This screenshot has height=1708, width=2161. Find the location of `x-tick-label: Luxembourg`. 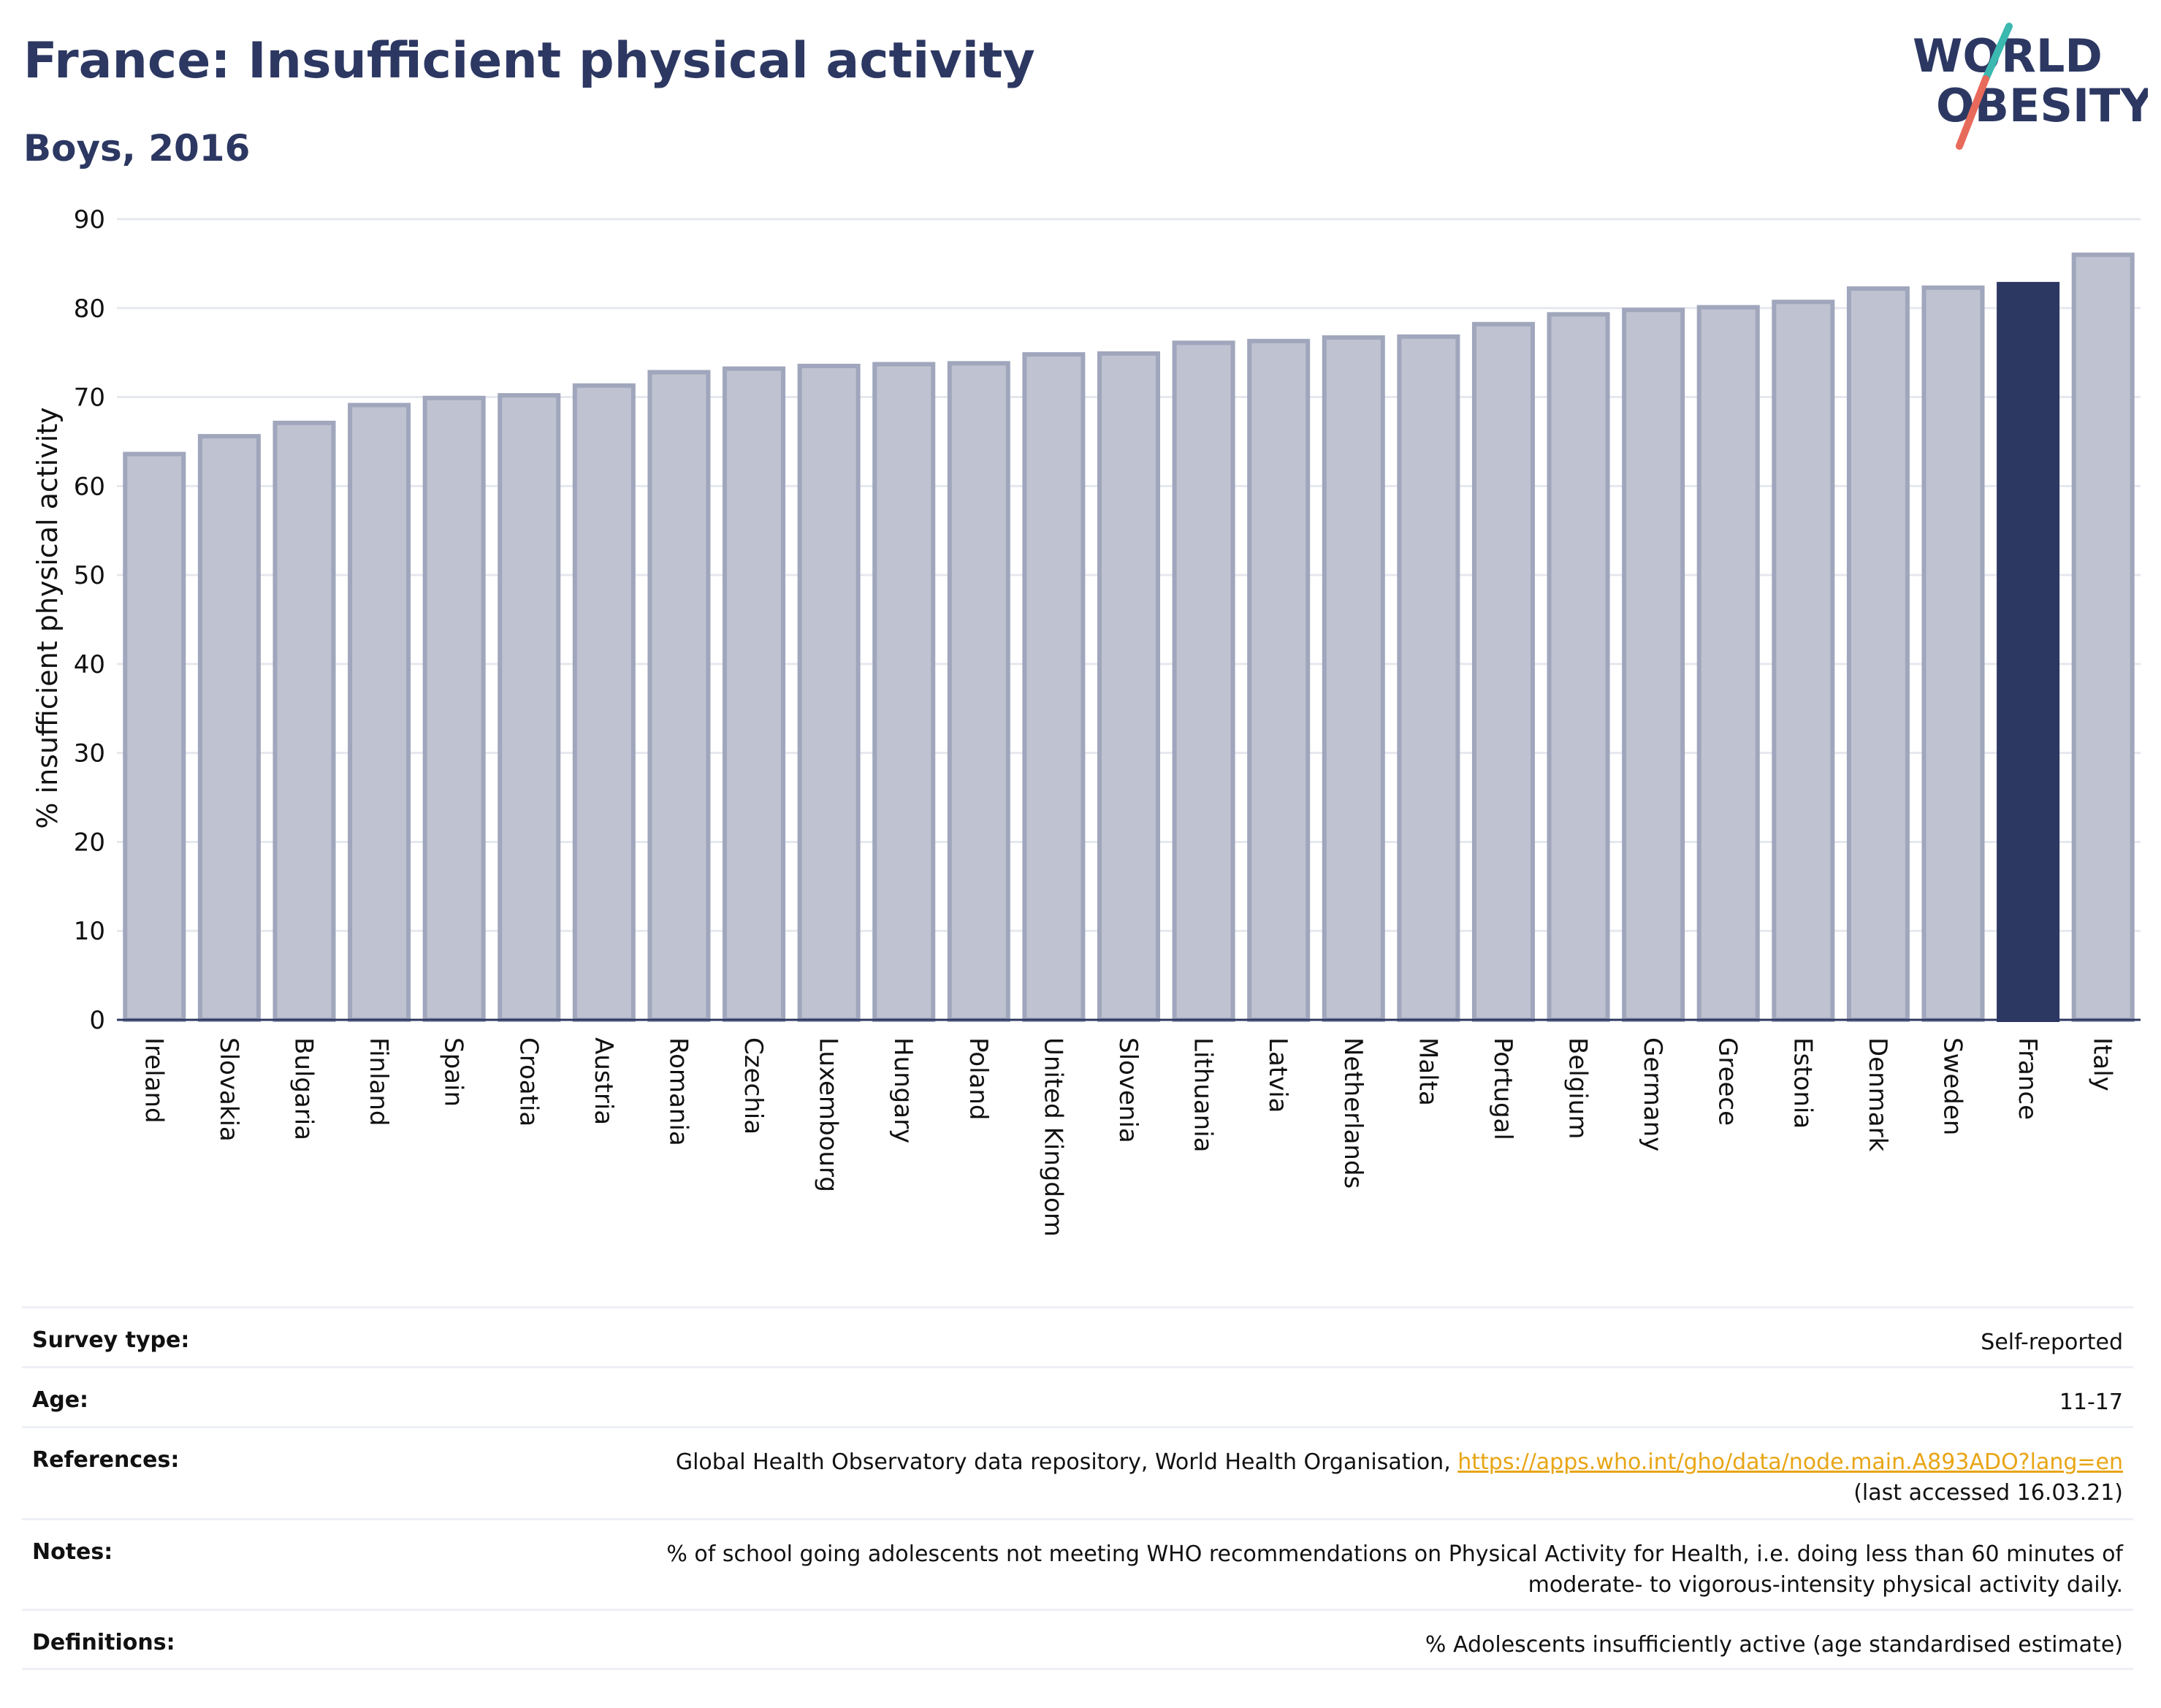

x-tick-label: Luxembourg is located at coordinates (828, 1114).